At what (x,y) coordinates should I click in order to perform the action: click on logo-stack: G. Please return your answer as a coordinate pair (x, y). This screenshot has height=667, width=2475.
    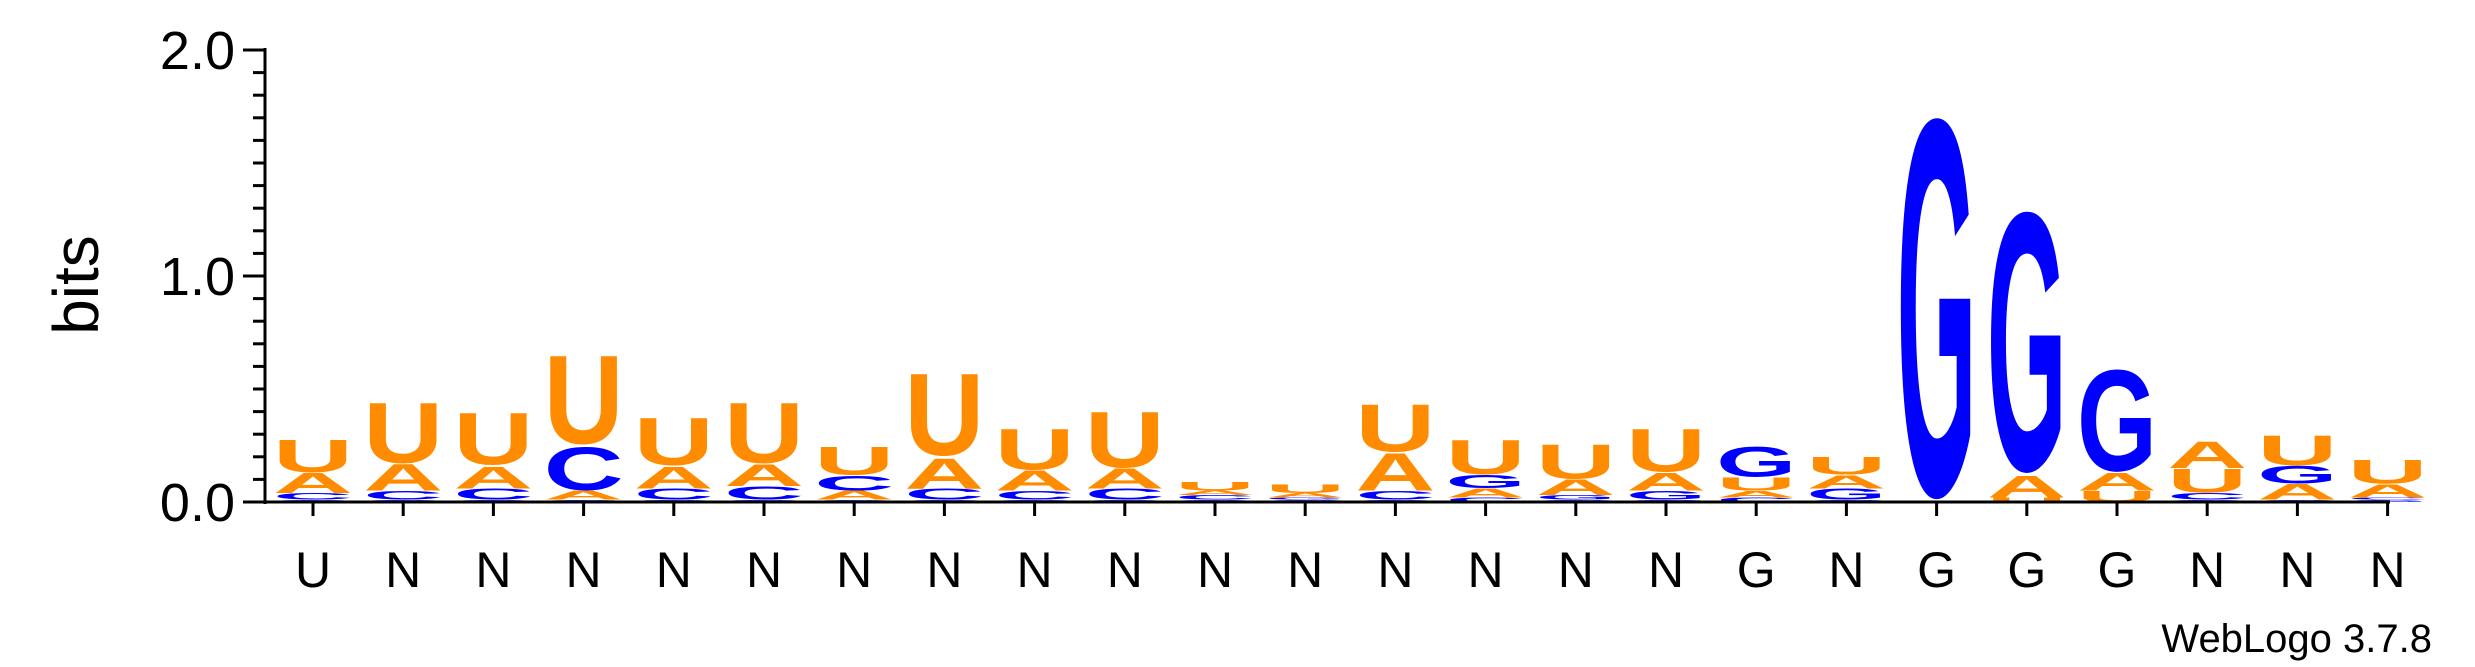
    Looking at the image, I should click on (1937, 308).